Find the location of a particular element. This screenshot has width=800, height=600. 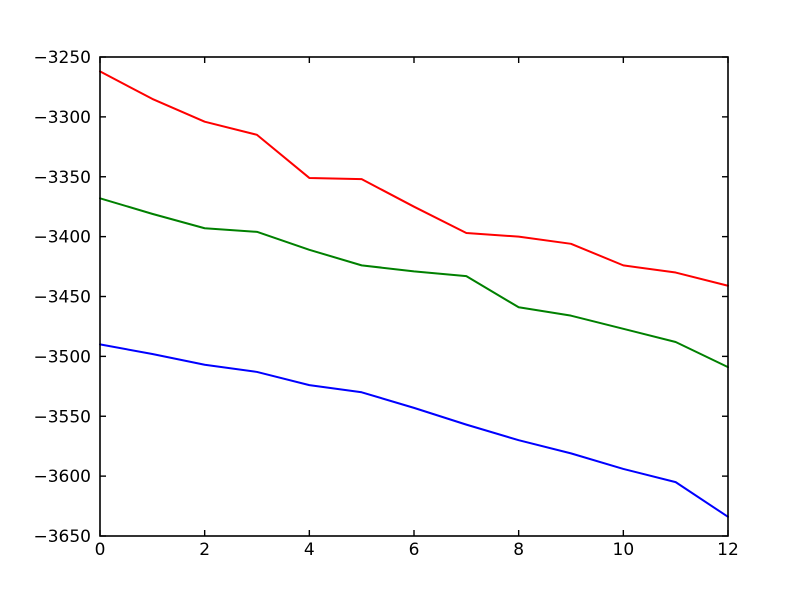

y-tick-label: −3450 is located at coordinates (62, 298).